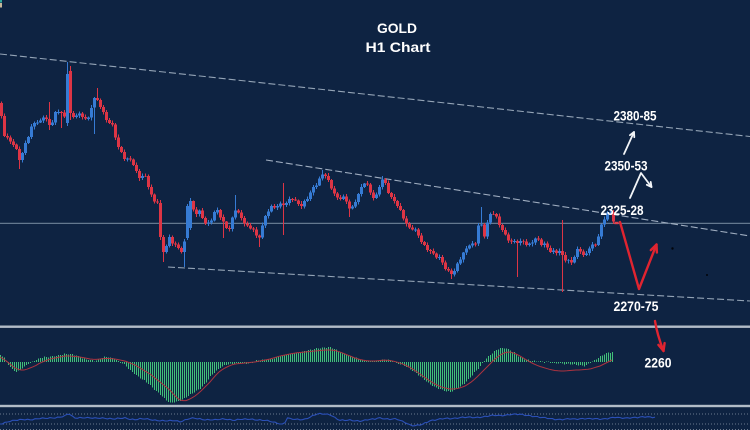 The image size is (750, 430). I want to click on svg-text: H1 Chart, so click(398, 47).